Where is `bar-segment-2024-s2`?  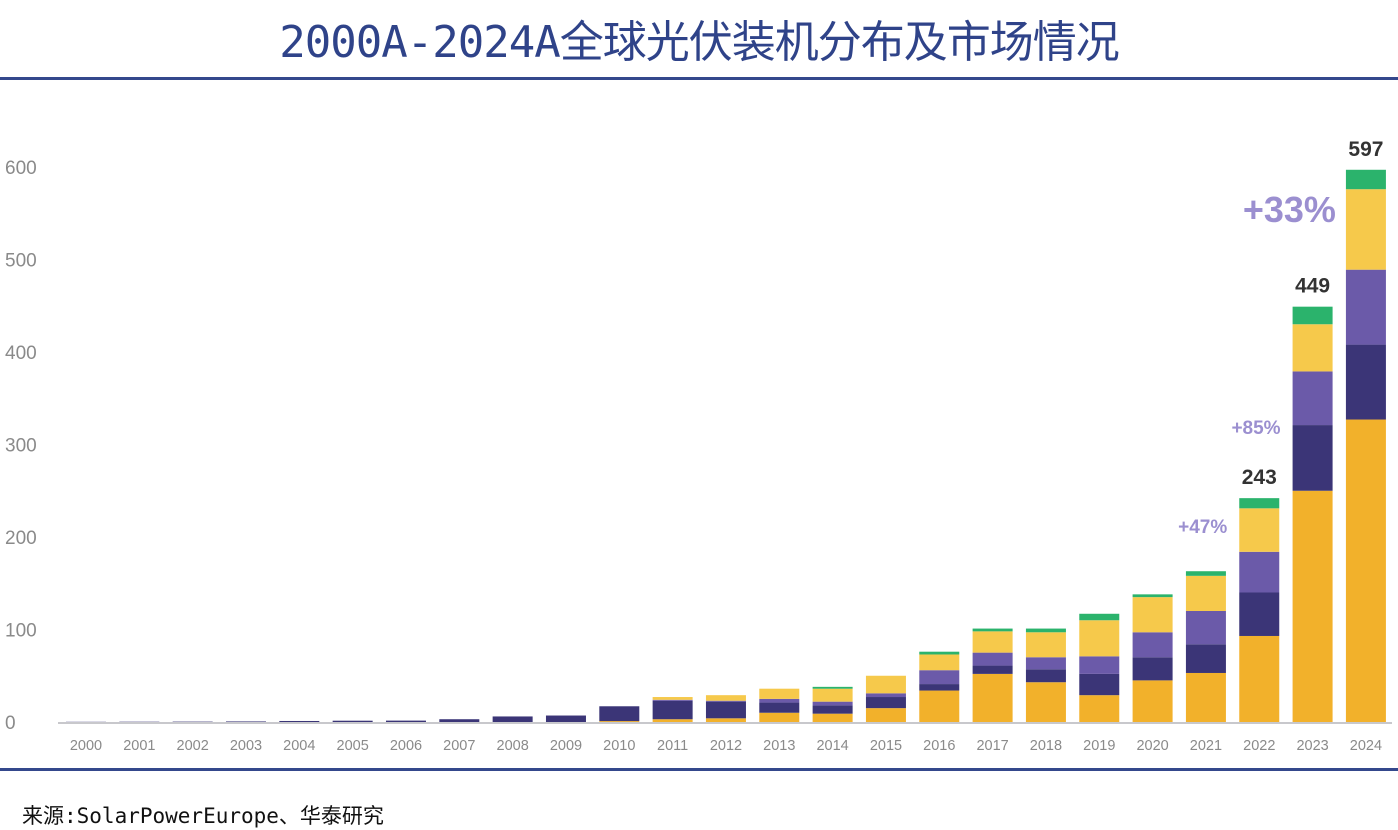
bar-segment-2024-s2 is located at coordinates (1365, 307).